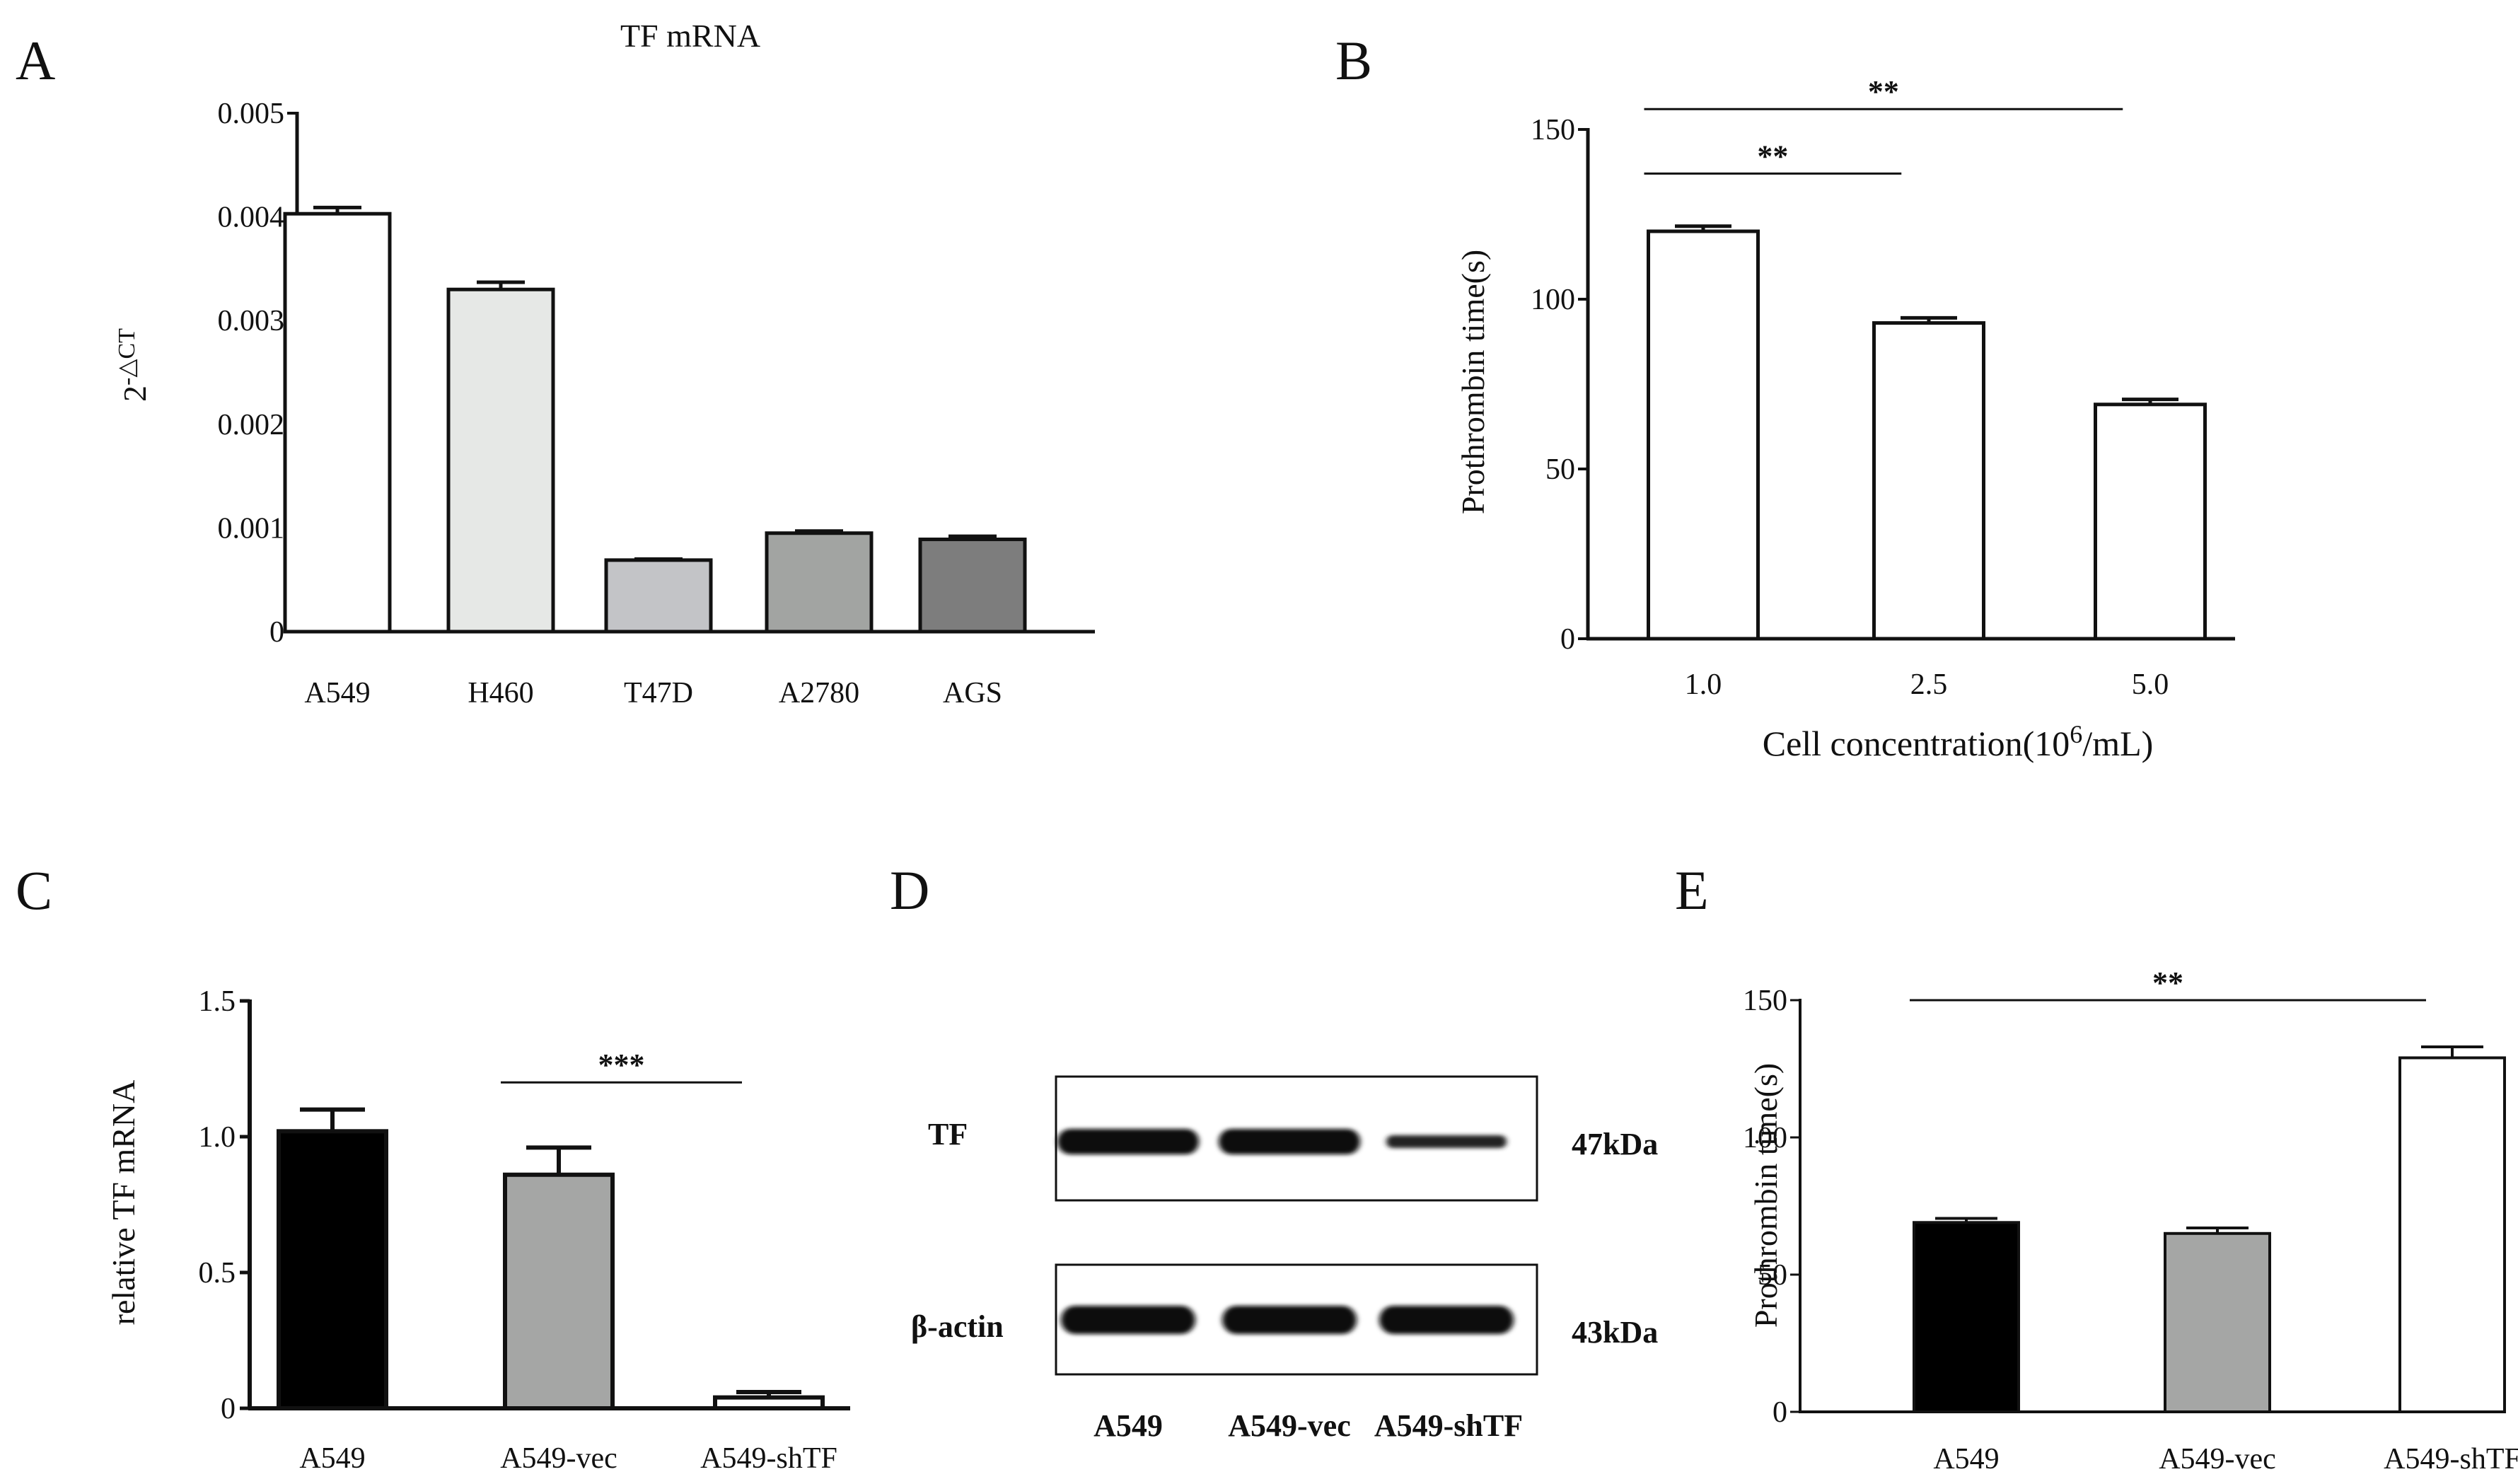 The height and width of the screenshot is (1484, 2518). I want to click on chart-b-y-axis-label: Prothrombin time(s), so click(1473, 382).